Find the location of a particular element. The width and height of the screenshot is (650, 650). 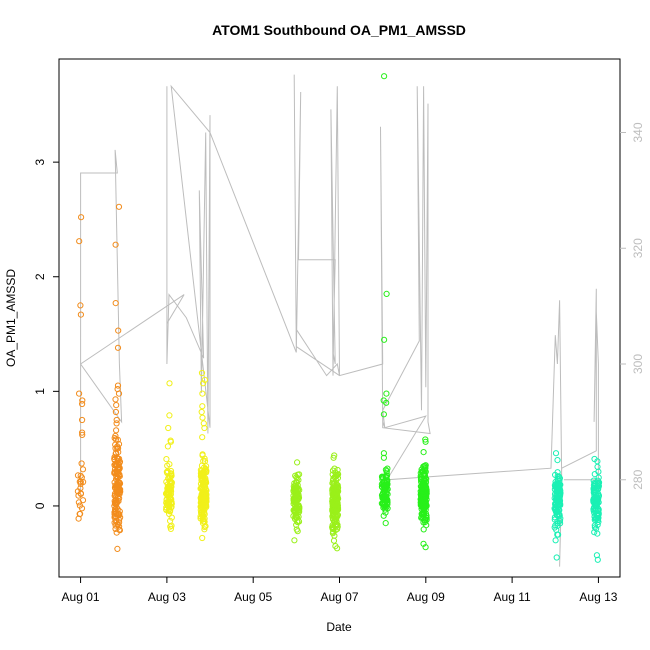

x-tick-label: Aug 03 is located at coordinates (167, 597).